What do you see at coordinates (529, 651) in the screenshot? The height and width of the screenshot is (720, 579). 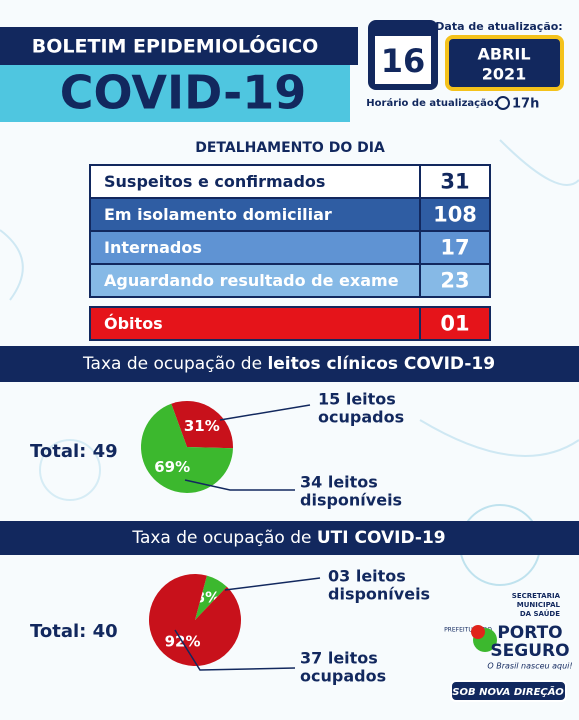 I see `city: SEGURO` at bounding box center [529, 651].